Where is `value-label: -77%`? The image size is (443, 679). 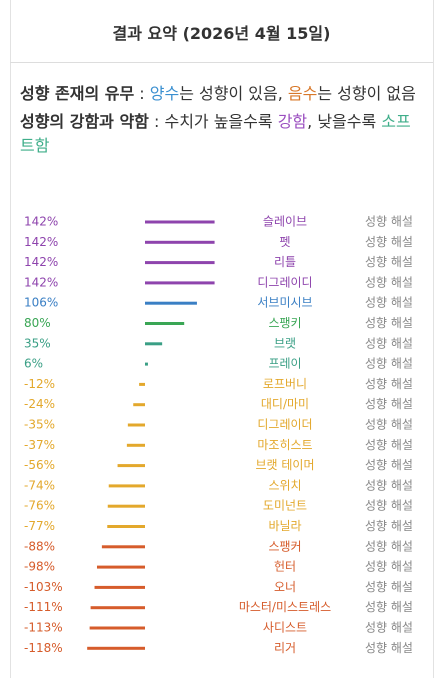
value-label: -77% is located at coordinates (39, 526).